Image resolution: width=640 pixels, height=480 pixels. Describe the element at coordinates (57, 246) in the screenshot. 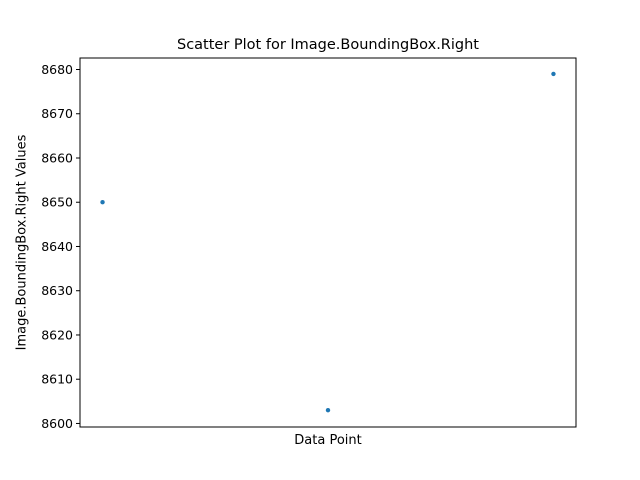

I see `y-tick-label: 8640` at that location.